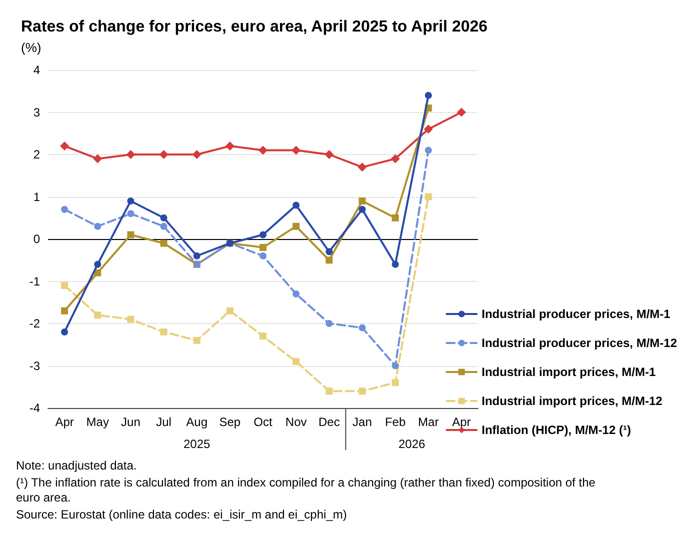  Describe the element at coordinates (36, 112) in the screenshot. I see `y-tick-label: 3` at that location.